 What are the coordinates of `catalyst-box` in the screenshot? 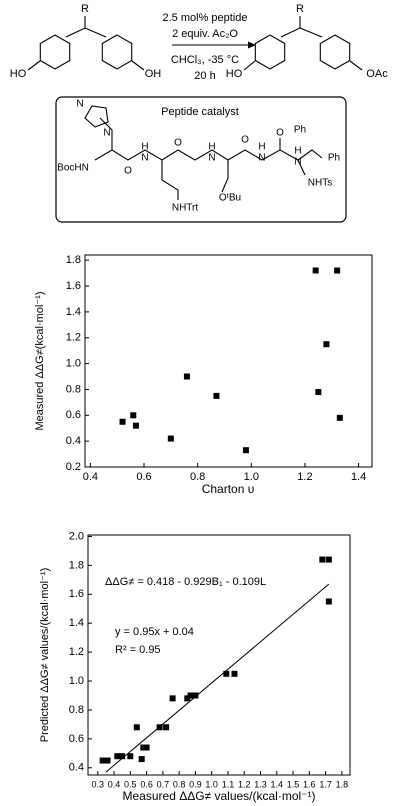 It's located at (201, 159).